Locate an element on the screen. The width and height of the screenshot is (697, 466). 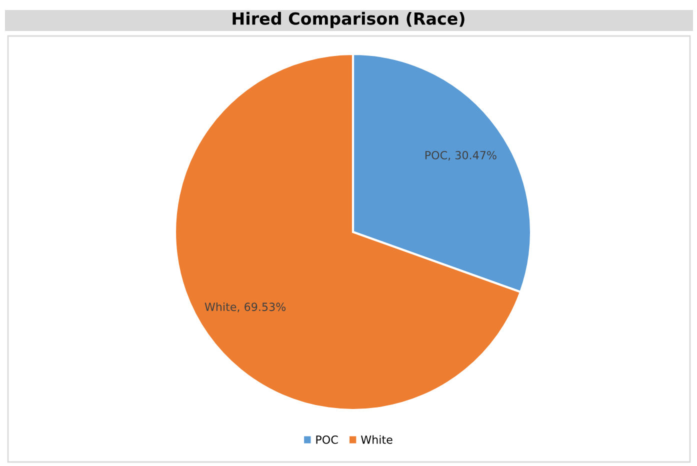
chart-title: Hired Comparison (Race) is located at coordinates (348, 20).